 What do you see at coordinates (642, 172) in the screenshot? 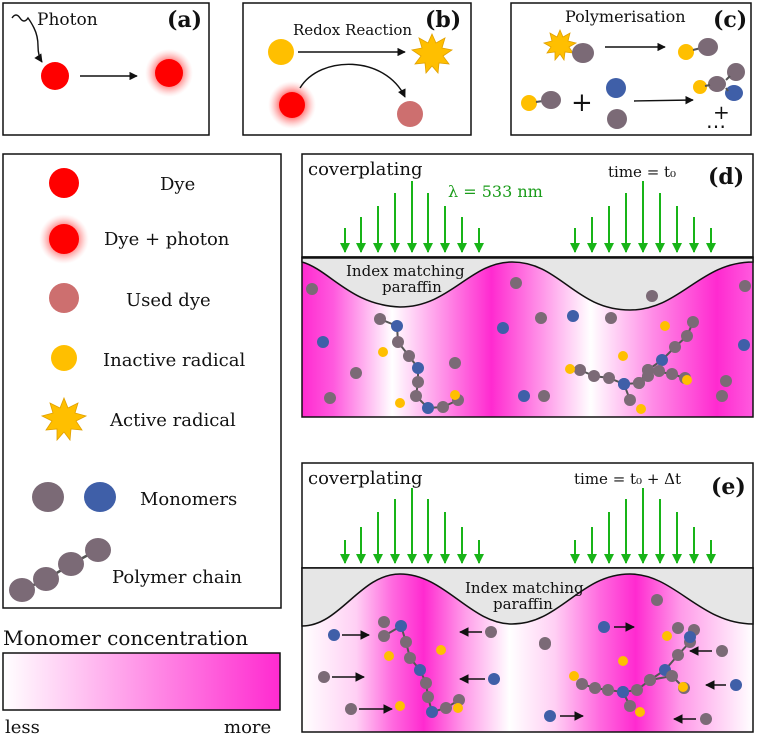
I see `time-label: time = t₀` at bounding box center [642, 172].